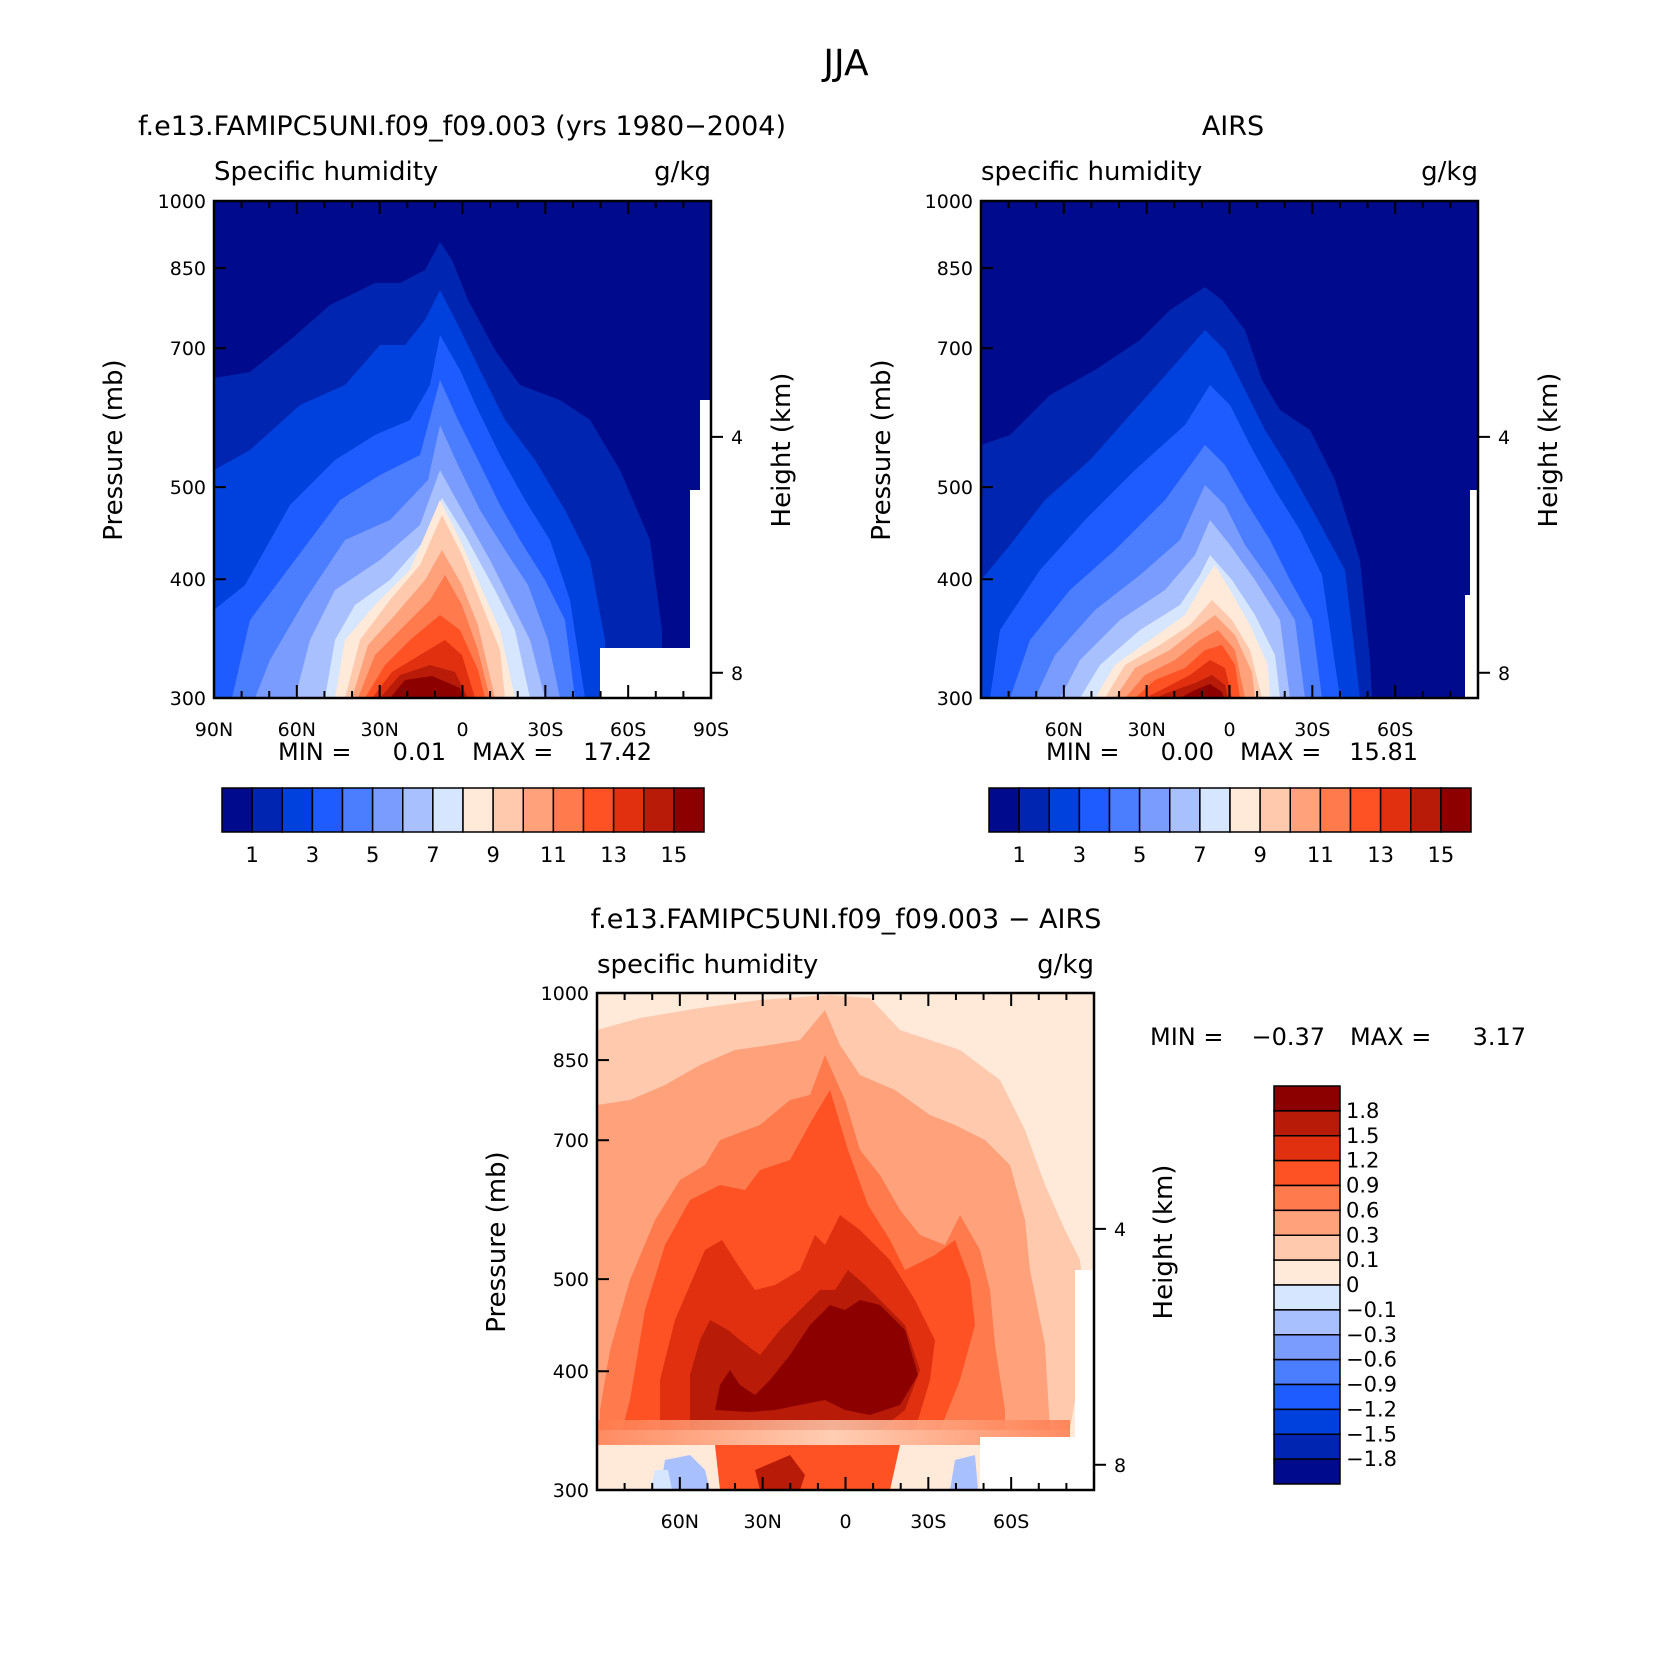 This screenshot has width=1674, height=1672. What do you see at coordinates (682, 172) in the screenshot?
I see `panel-model-right-string: g/kg` at bounding box center [682, 172].